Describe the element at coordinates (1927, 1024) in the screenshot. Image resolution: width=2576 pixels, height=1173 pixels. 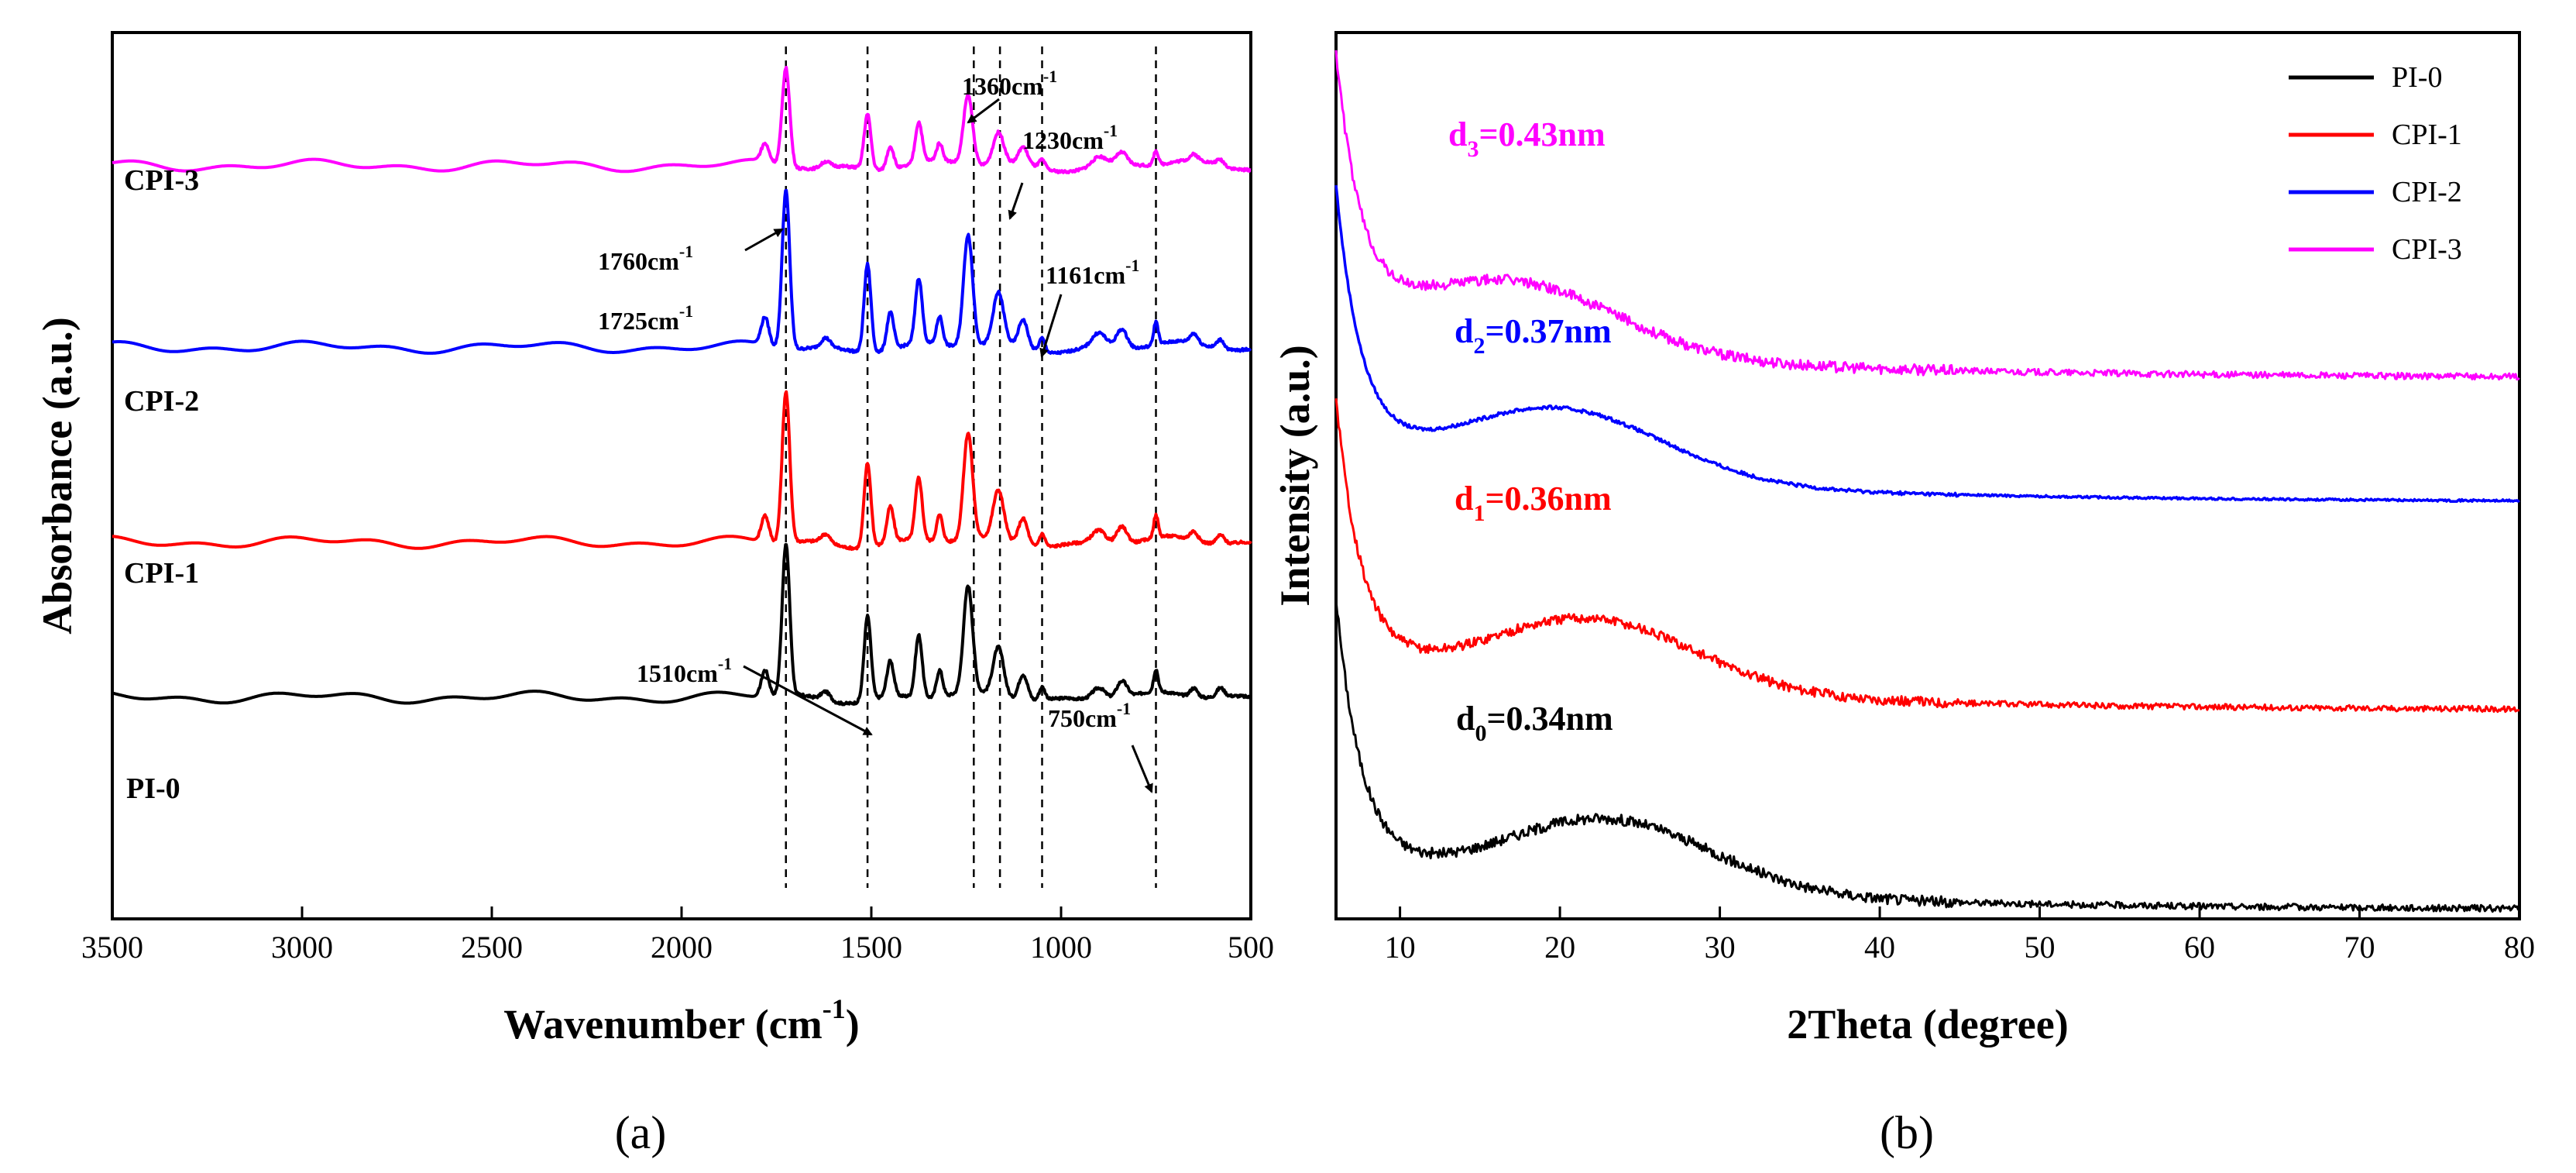
I see `xrd-x-axis-title: 2Theta (degree)` at that location.